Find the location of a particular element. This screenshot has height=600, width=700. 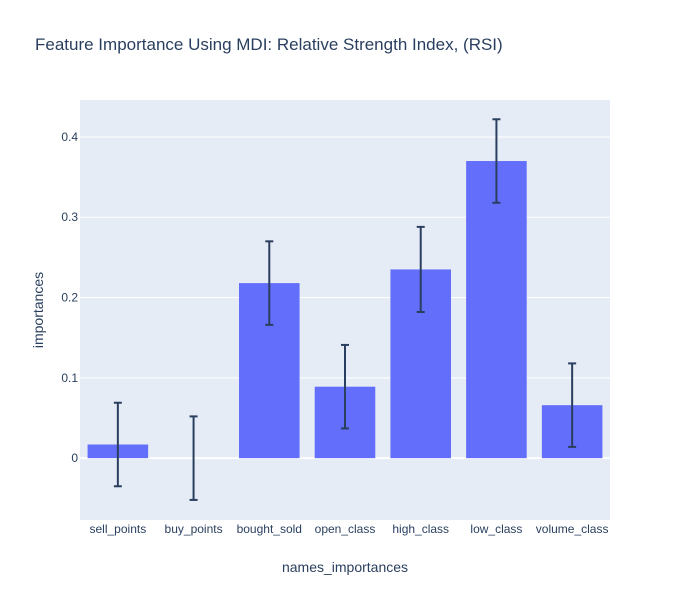

x-tick-label: low_class is located at coordinates (496, 529).